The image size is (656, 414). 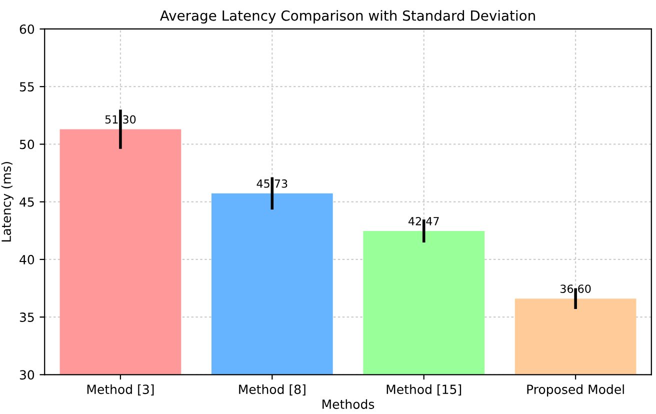 I want to click on x-tick-label: Method [8], so click(x=272, y=390).